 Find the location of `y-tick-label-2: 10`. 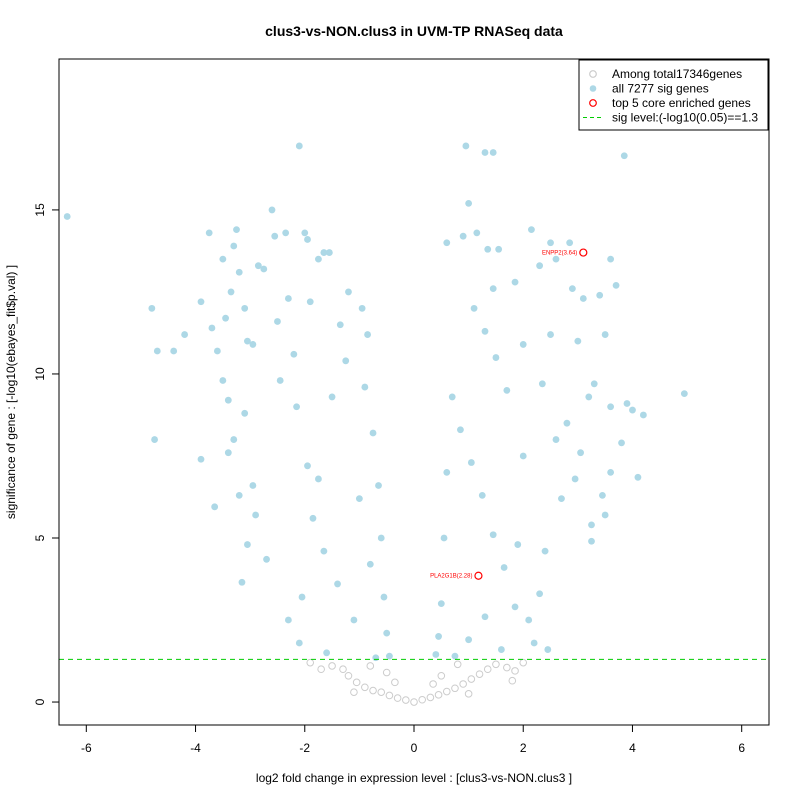

y-tick-label-2: 10 is located at coordinates (40, 374).